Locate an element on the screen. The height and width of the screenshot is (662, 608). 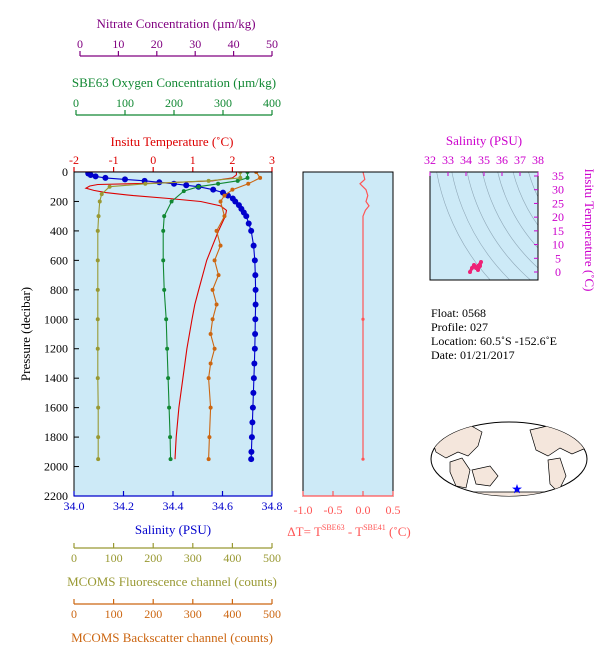
pressure-axis-tick-label: 1200 is located at coordinates (56, 349).